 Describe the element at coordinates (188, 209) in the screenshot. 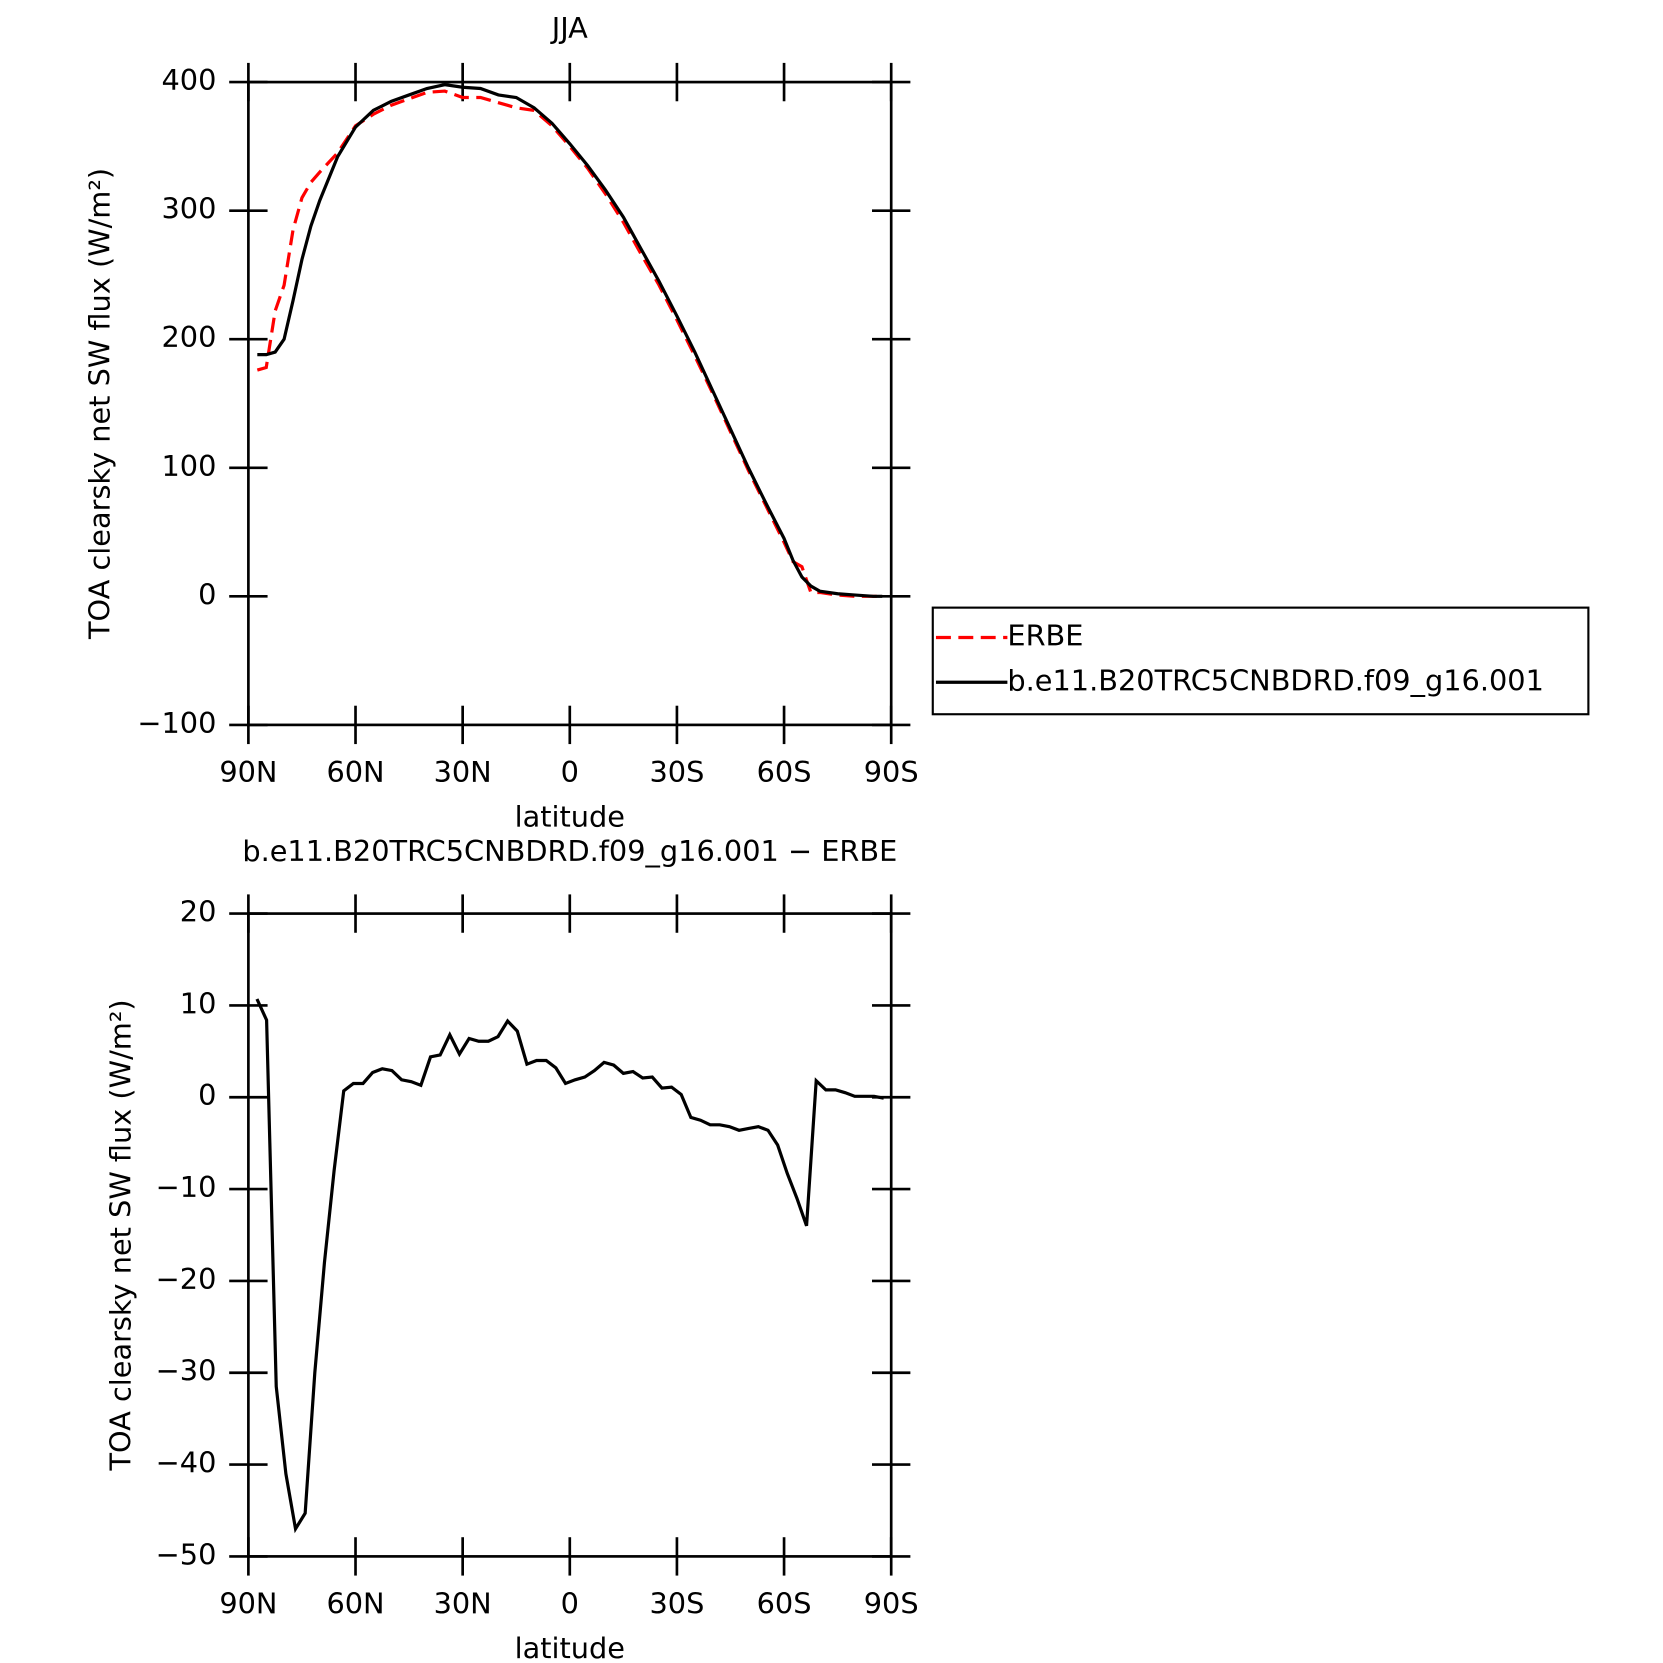

I see `y-tick-label: 300` at that location.